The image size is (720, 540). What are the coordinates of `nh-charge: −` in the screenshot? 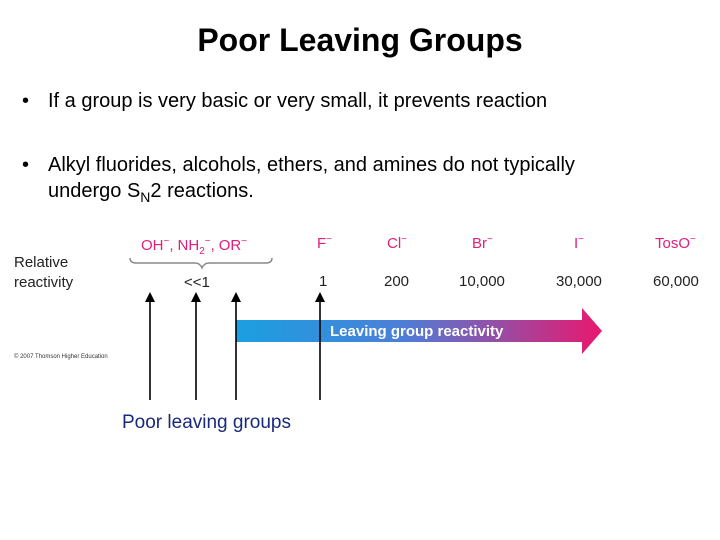 It's located at (208, 241).